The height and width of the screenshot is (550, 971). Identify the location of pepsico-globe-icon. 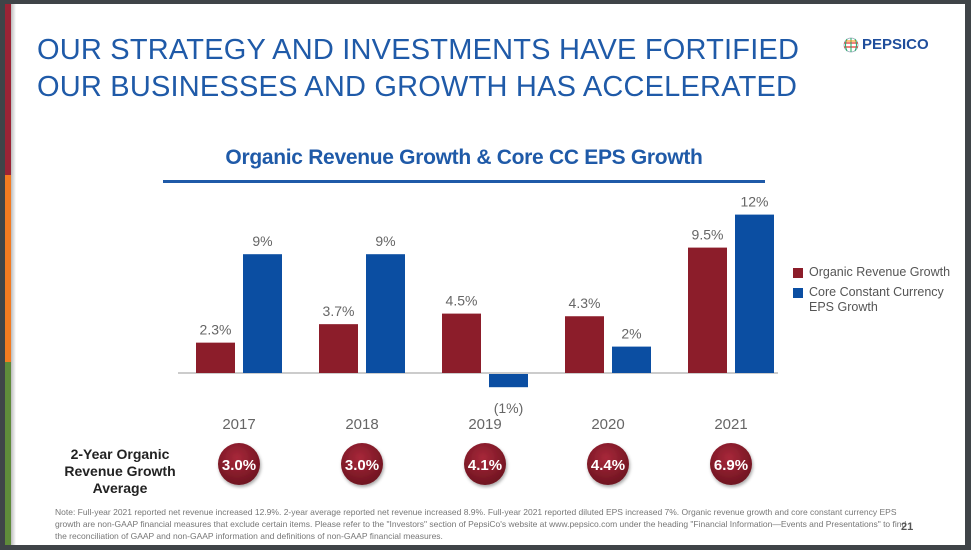
(851, 44).